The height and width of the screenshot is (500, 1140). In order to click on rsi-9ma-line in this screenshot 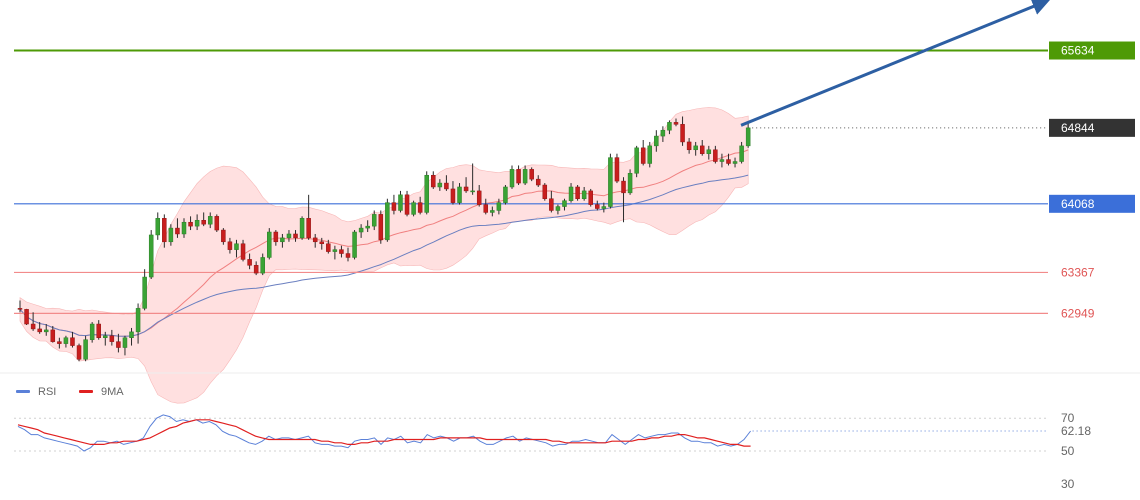, I will do `click(384, 433)`.